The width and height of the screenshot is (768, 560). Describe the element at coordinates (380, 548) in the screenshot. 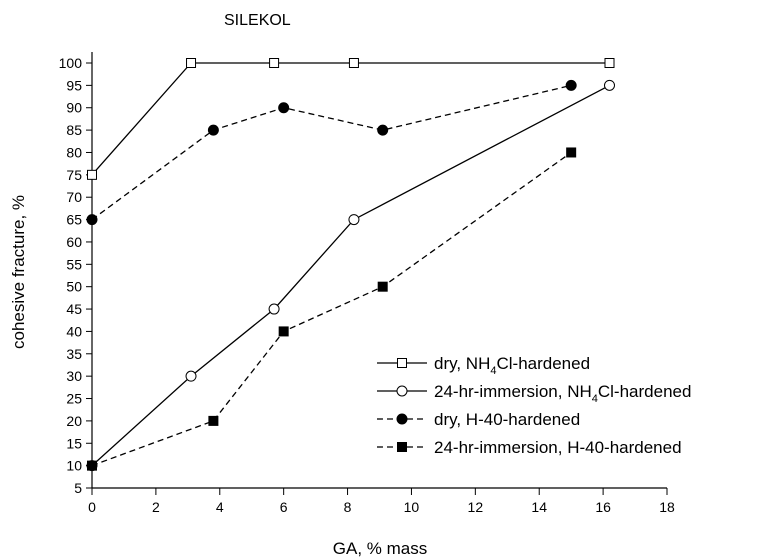

I see `x-axis-title: GA, % mass` at that location.